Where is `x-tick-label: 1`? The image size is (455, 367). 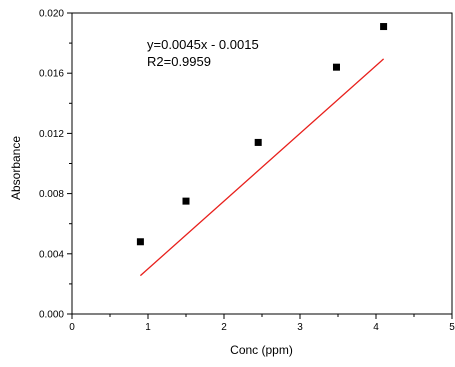
x-tick-label: 1 is located at coordinates (148, 327).